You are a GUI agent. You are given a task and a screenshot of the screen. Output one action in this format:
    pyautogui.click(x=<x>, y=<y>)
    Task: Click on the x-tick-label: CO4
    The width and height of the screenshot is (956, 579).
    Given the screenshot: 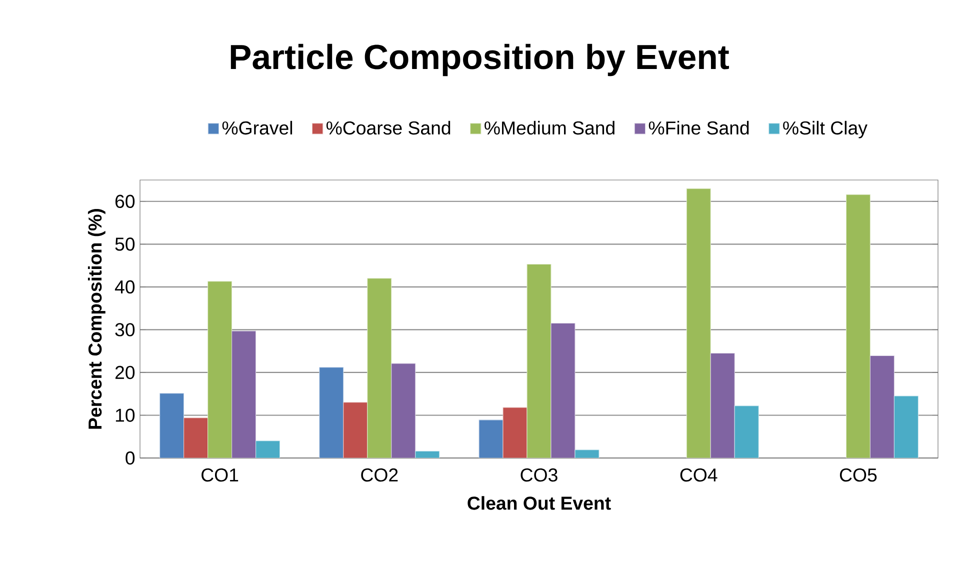 What is the action you would take?
    pyautogui.click(x=699, y=475)
    